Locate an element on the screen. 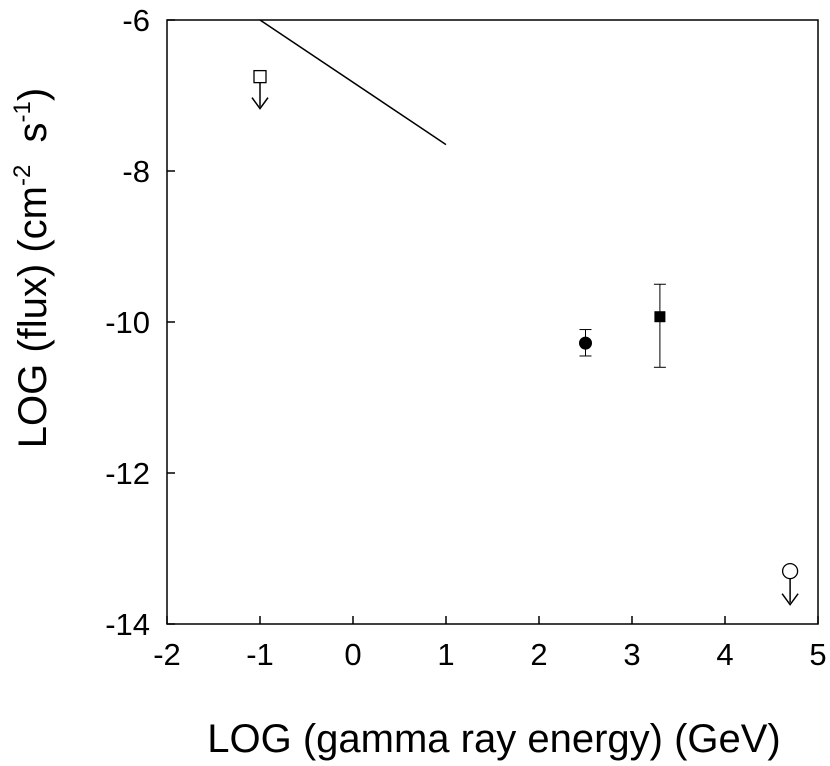 Image resolution: width=830 pixels, height=766 pixels. x-tick-label: 3 is located at coordinates (631, 654).